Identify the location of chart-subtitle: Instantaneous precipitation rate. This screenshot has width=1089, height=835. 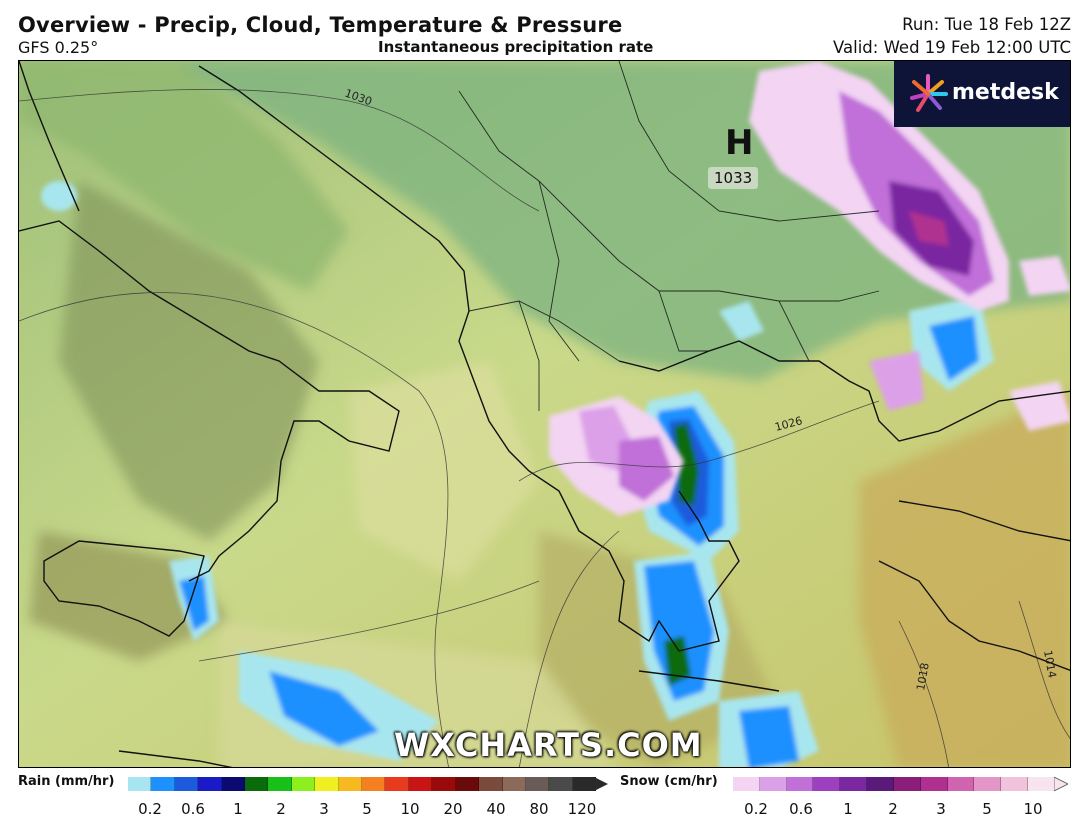
(516, 47).